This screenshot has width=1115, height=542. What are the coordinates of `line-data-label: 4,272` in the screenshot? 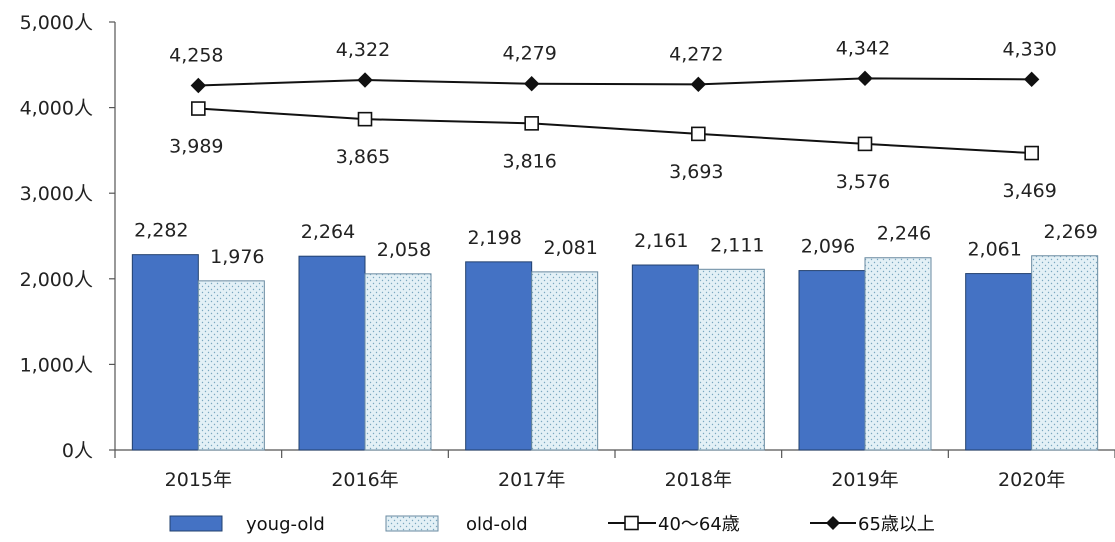 It's located at (696, 54).